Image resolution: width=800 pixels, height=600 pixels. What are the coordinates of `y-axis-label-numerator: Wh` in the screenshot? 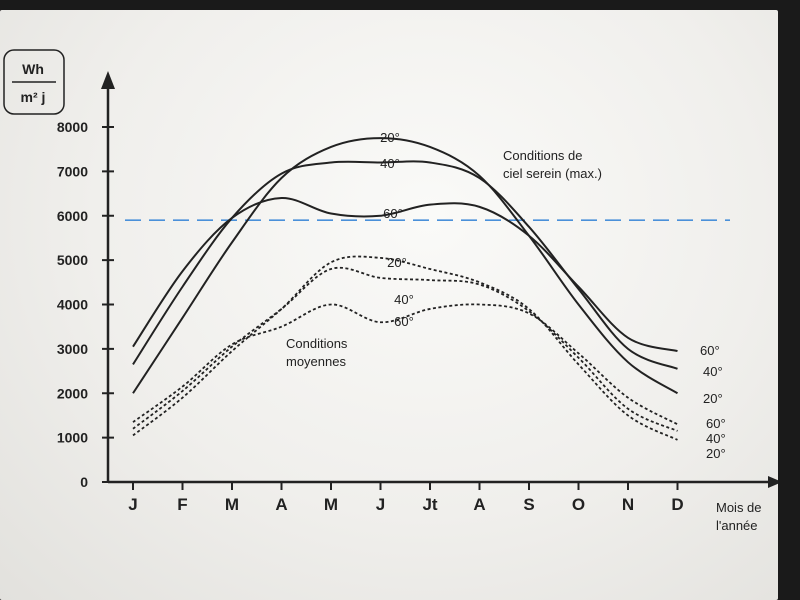 It's located at (33, 69).